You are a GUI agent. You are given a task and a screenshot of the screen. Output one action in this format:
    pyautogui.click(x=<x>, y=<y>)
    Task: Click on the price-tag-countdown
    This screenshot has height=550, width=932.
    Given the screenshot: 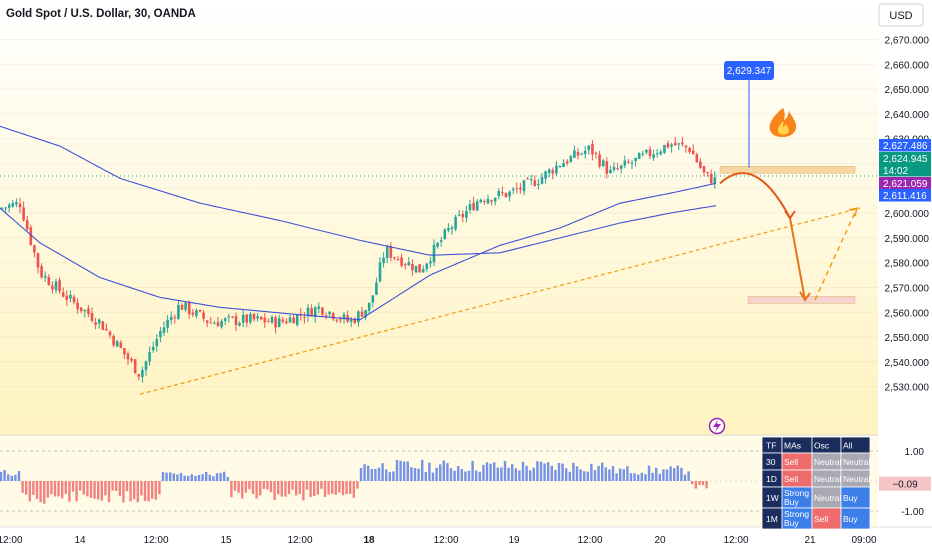 What is the action you would take?
    pyautogui.click(x=905, y=170)
    